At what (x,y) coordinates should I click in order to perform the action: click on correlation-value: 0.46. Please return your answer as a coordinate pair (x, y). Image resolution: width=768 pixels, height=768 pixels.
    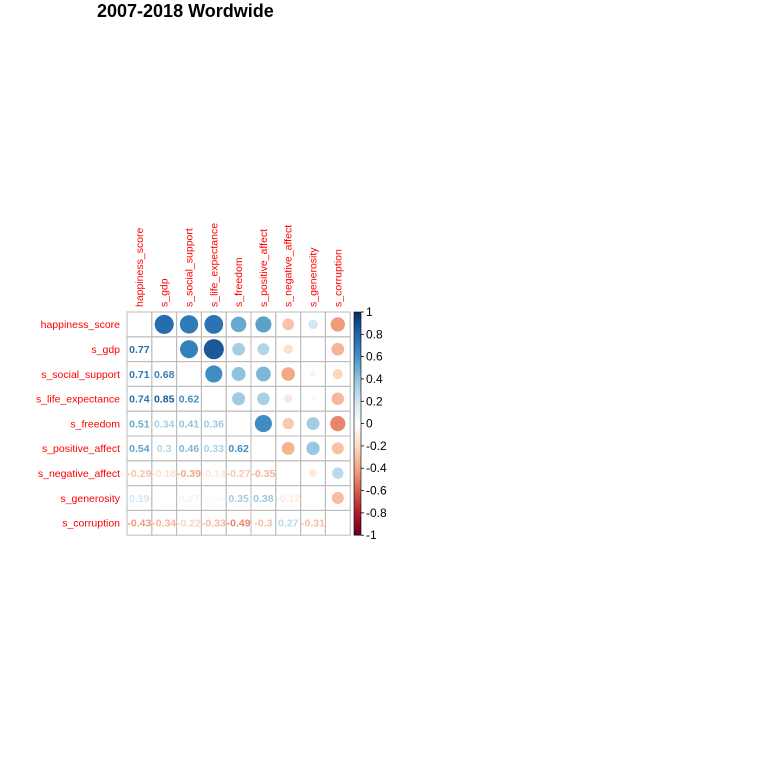
    Looking at the image, I should click on (189, 449).